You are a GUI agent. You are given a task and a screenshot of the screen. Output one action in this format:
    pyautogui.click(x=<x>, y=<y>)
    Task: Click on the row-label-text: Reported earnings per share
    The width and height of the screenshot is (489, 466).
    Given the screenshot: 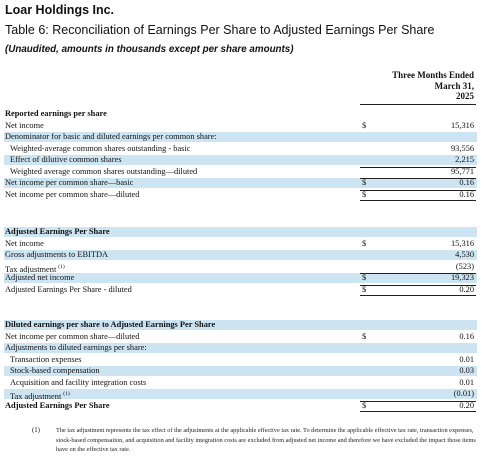 What is the action you would take?
    pyautogui.click(x=56, y=113)
    